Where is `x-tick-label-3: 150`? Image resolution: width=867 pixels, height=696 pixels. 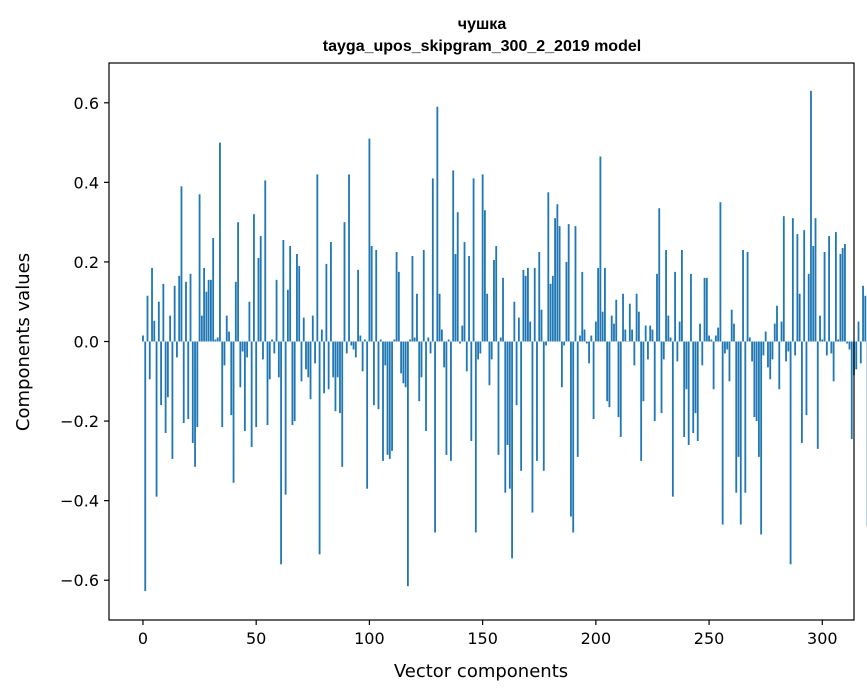 x-tick-label-3: 150 is located at coordinates (482, 638).